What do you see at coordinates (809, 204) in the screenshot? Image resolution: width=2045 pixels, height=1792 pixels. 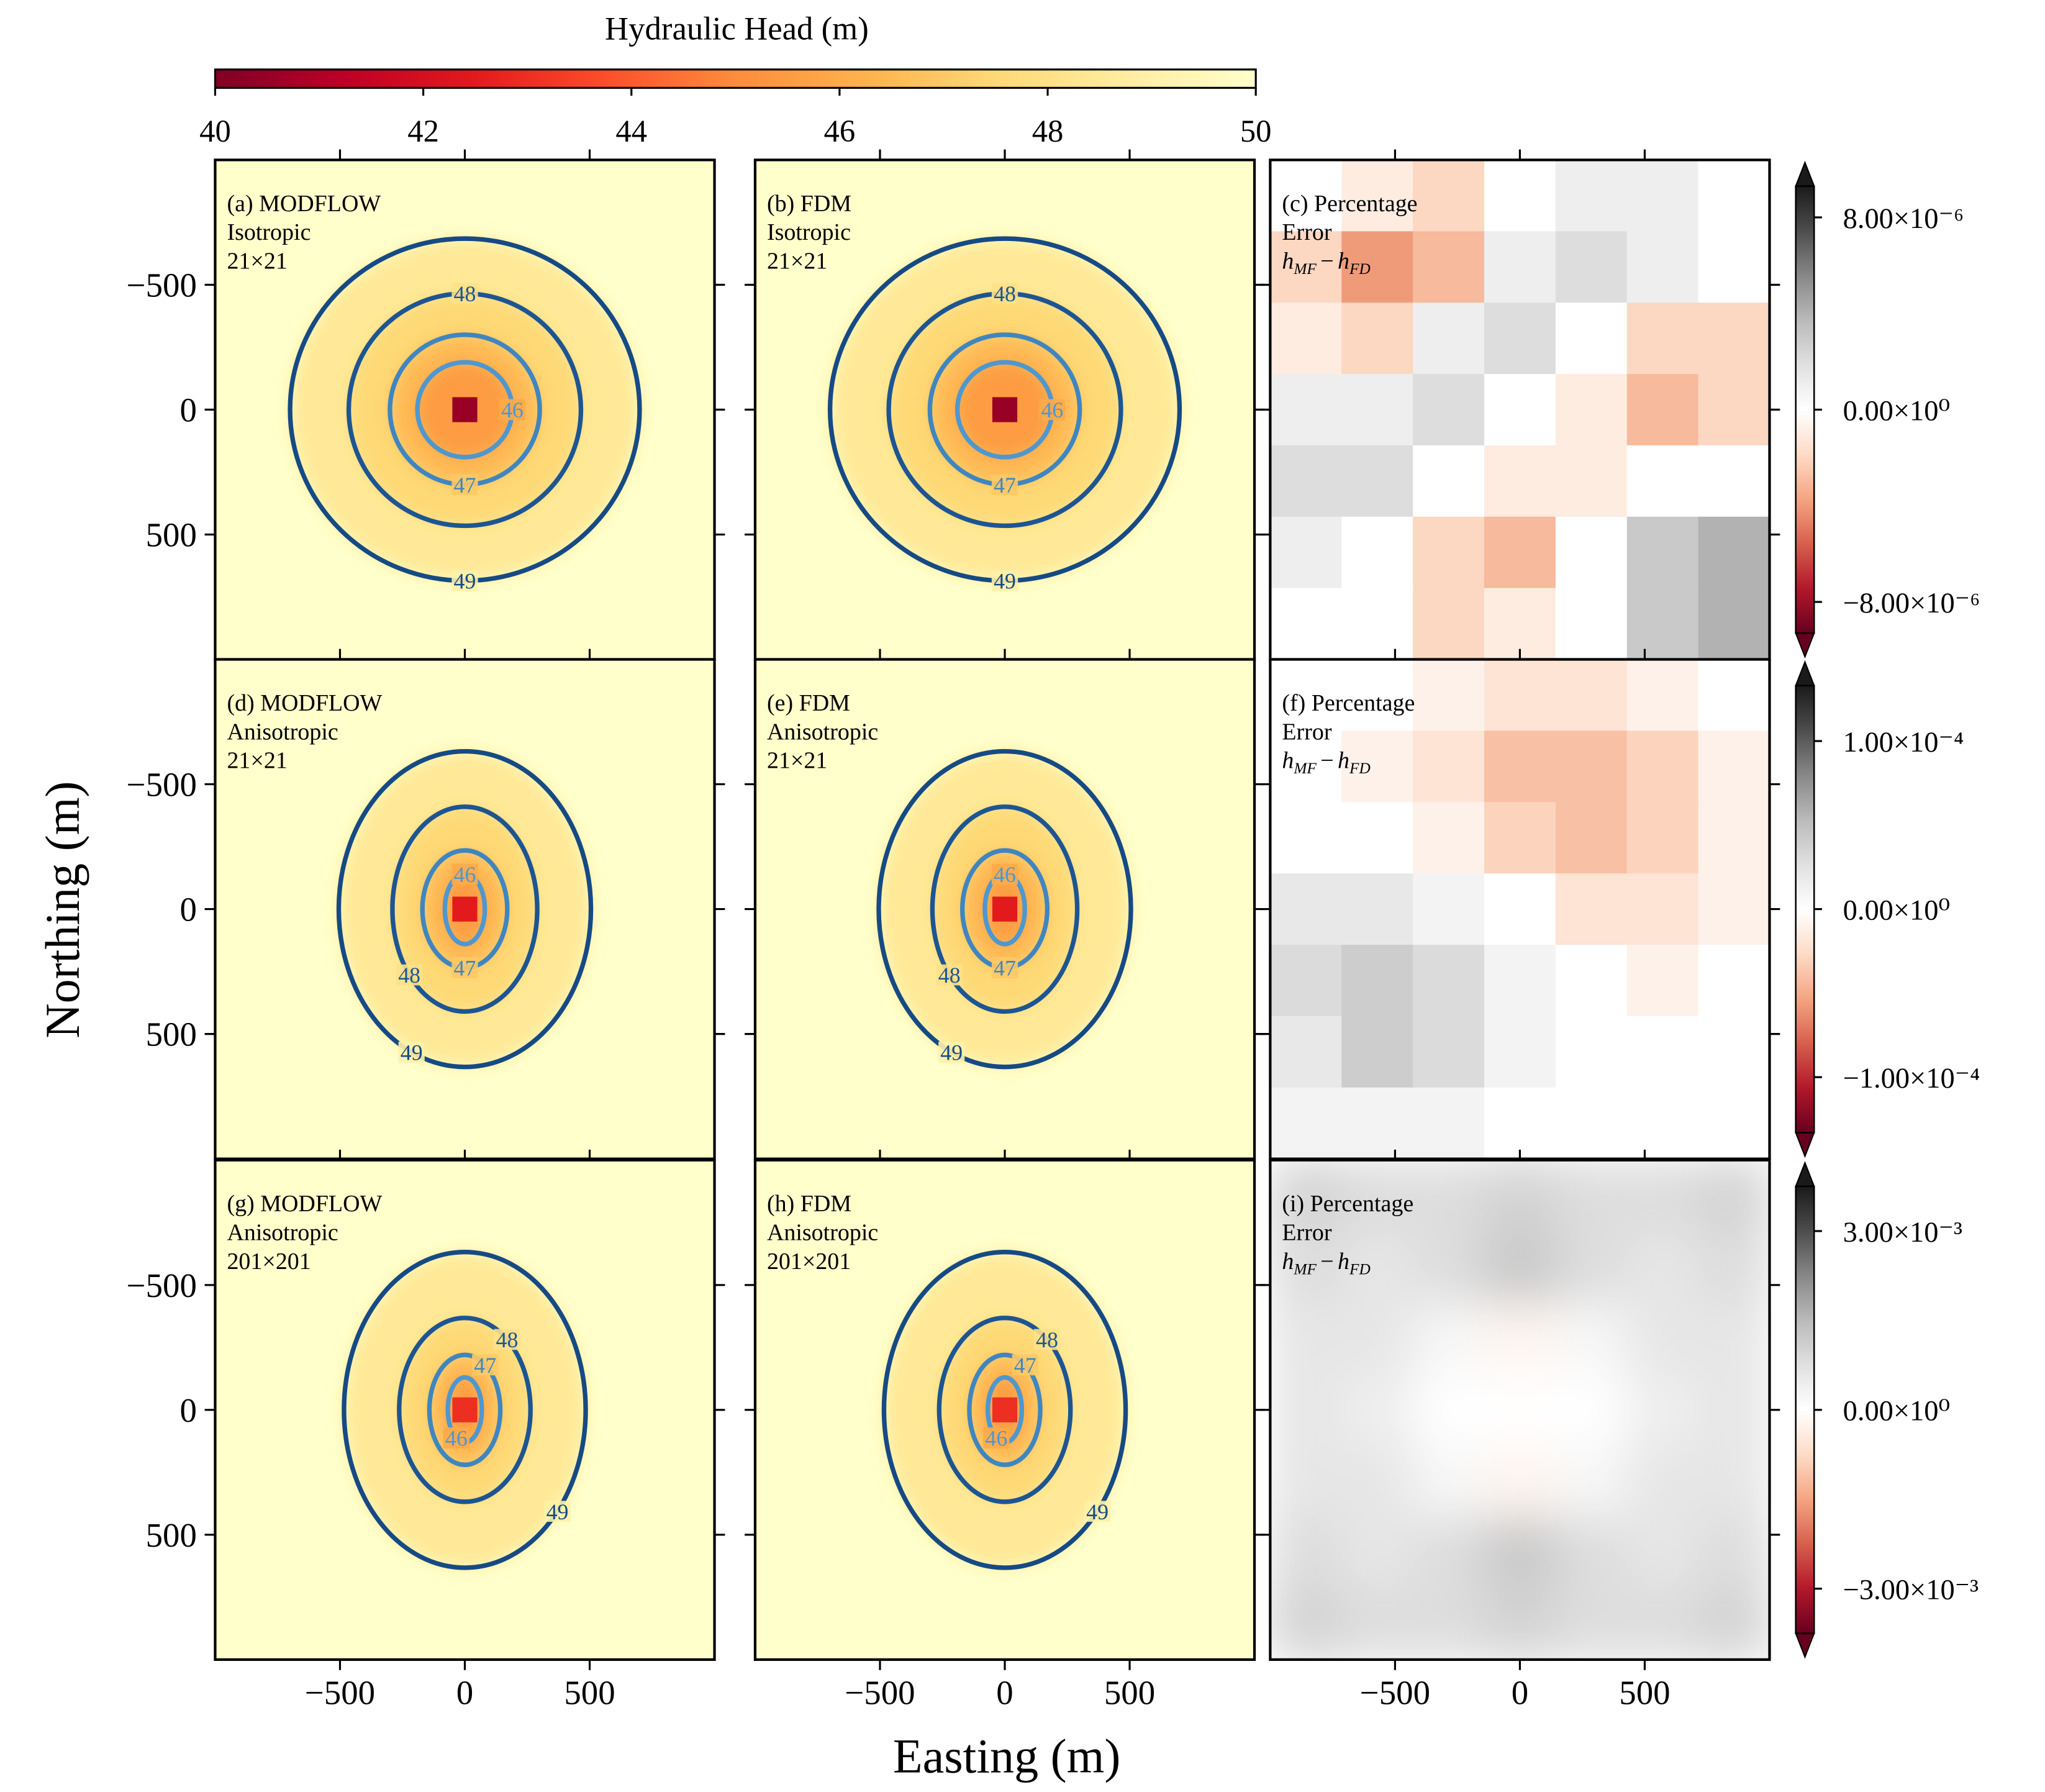 I see `panel-label: (b) FDM` at bounding box center [809, 204].